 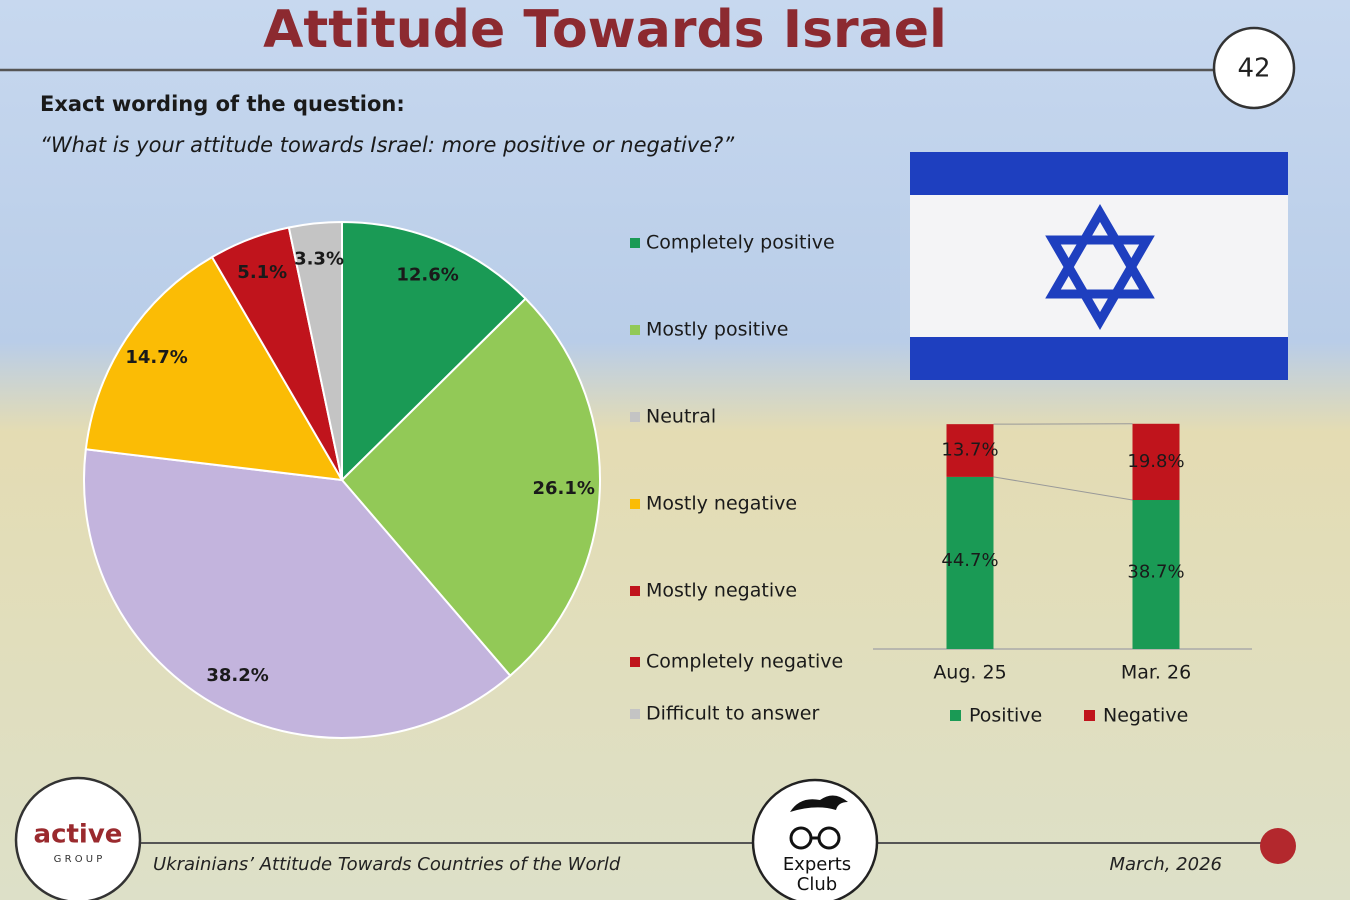 I want to click on bar-label: 44.7%, so click(x=969, y=560).